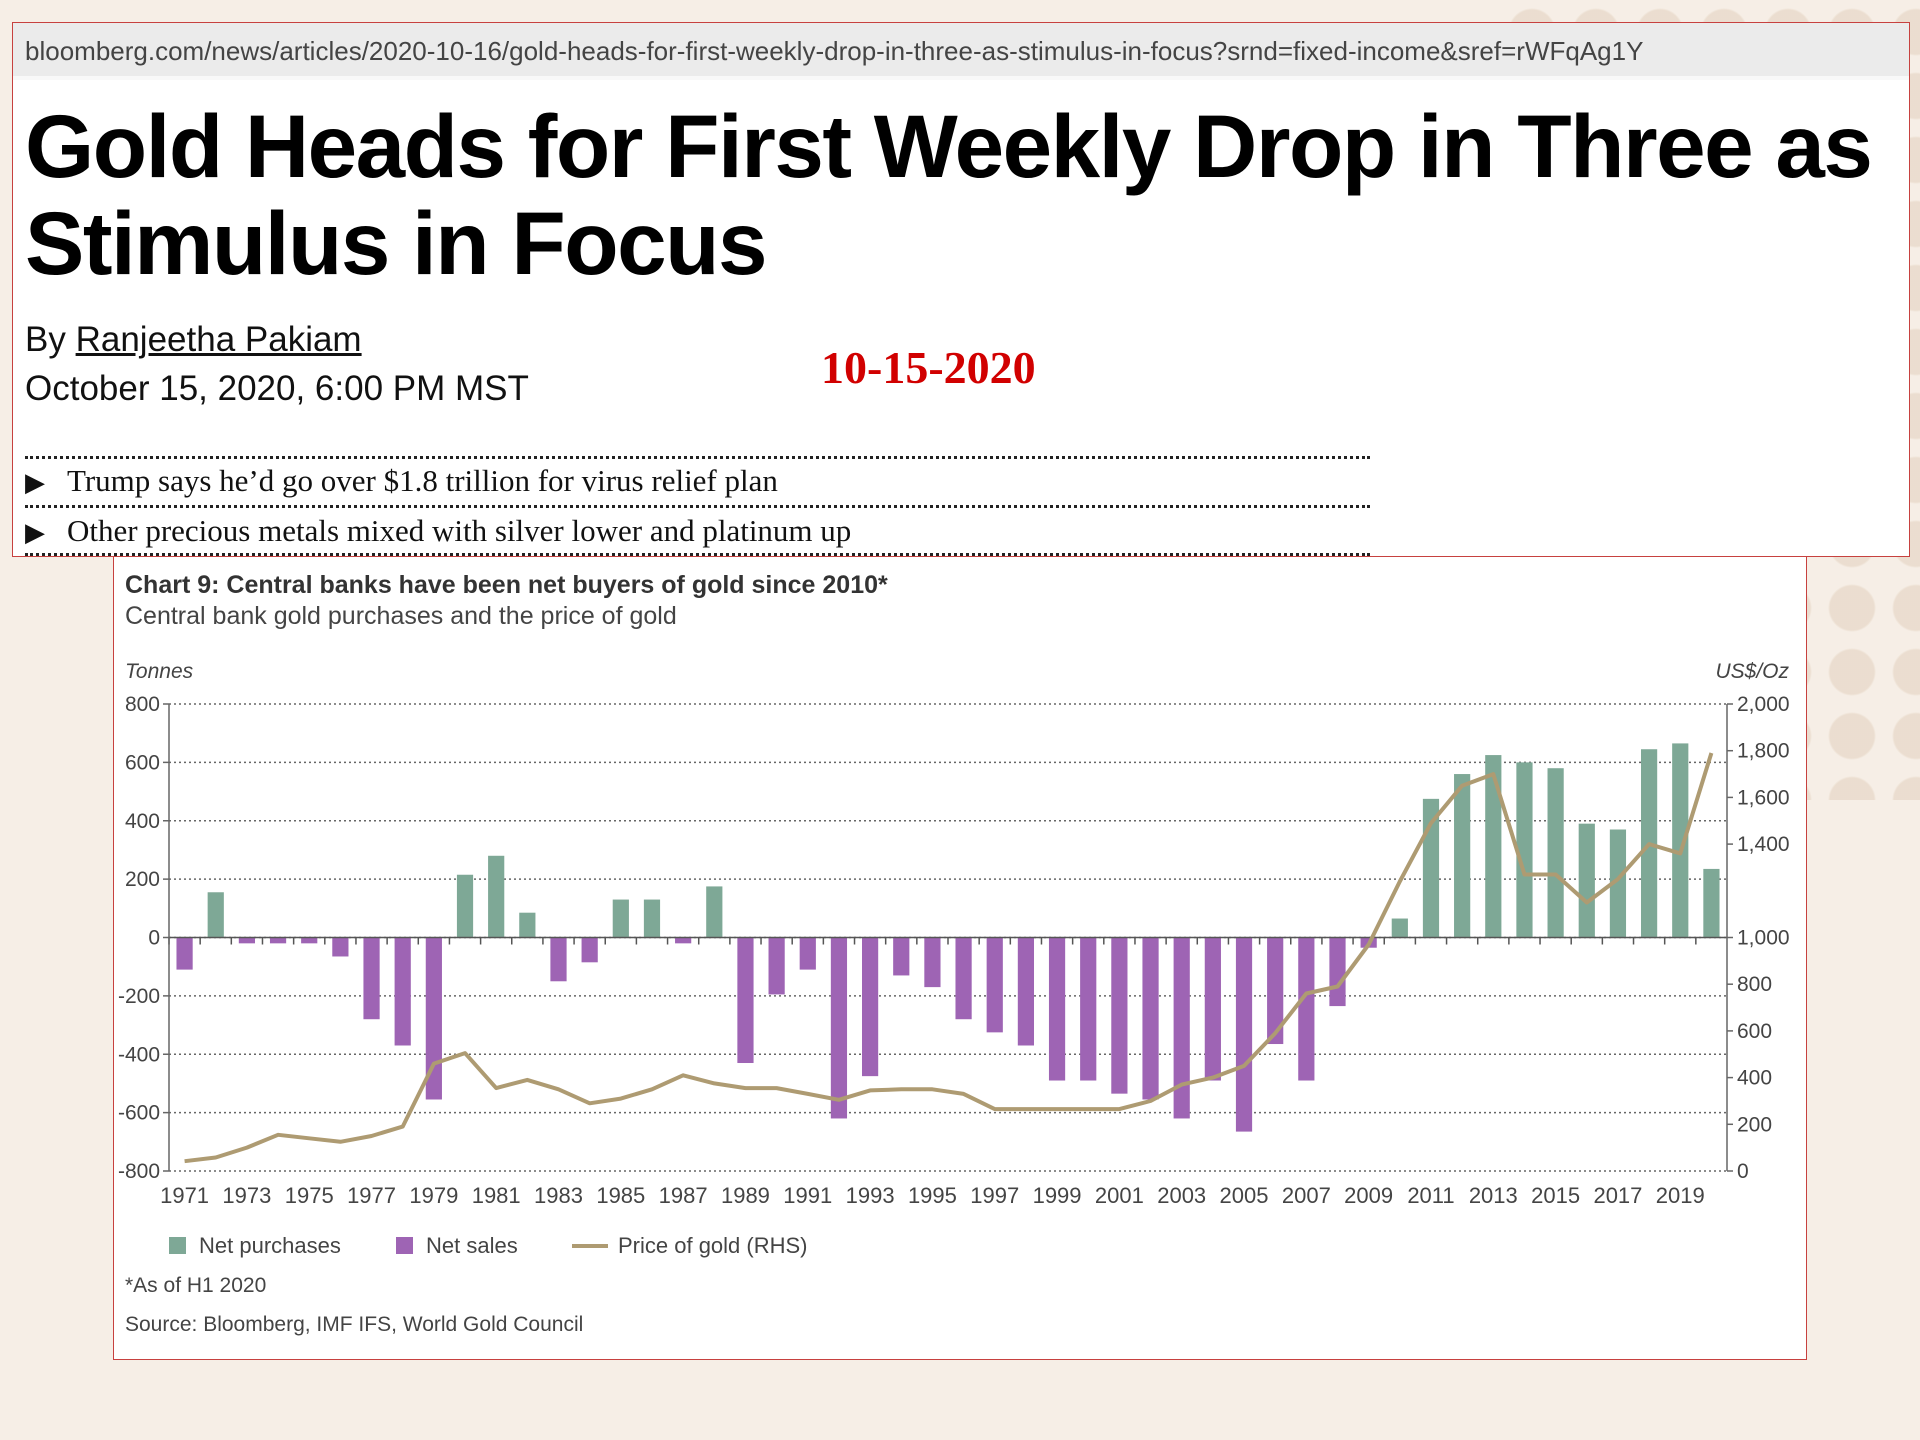 This screenshot has height=1440, width=1920. What do you see at coordinates (1057, 1195) in the screenshot?
I see `x-axis-tick-label: 1999` at bounding box center [1057, 1195].